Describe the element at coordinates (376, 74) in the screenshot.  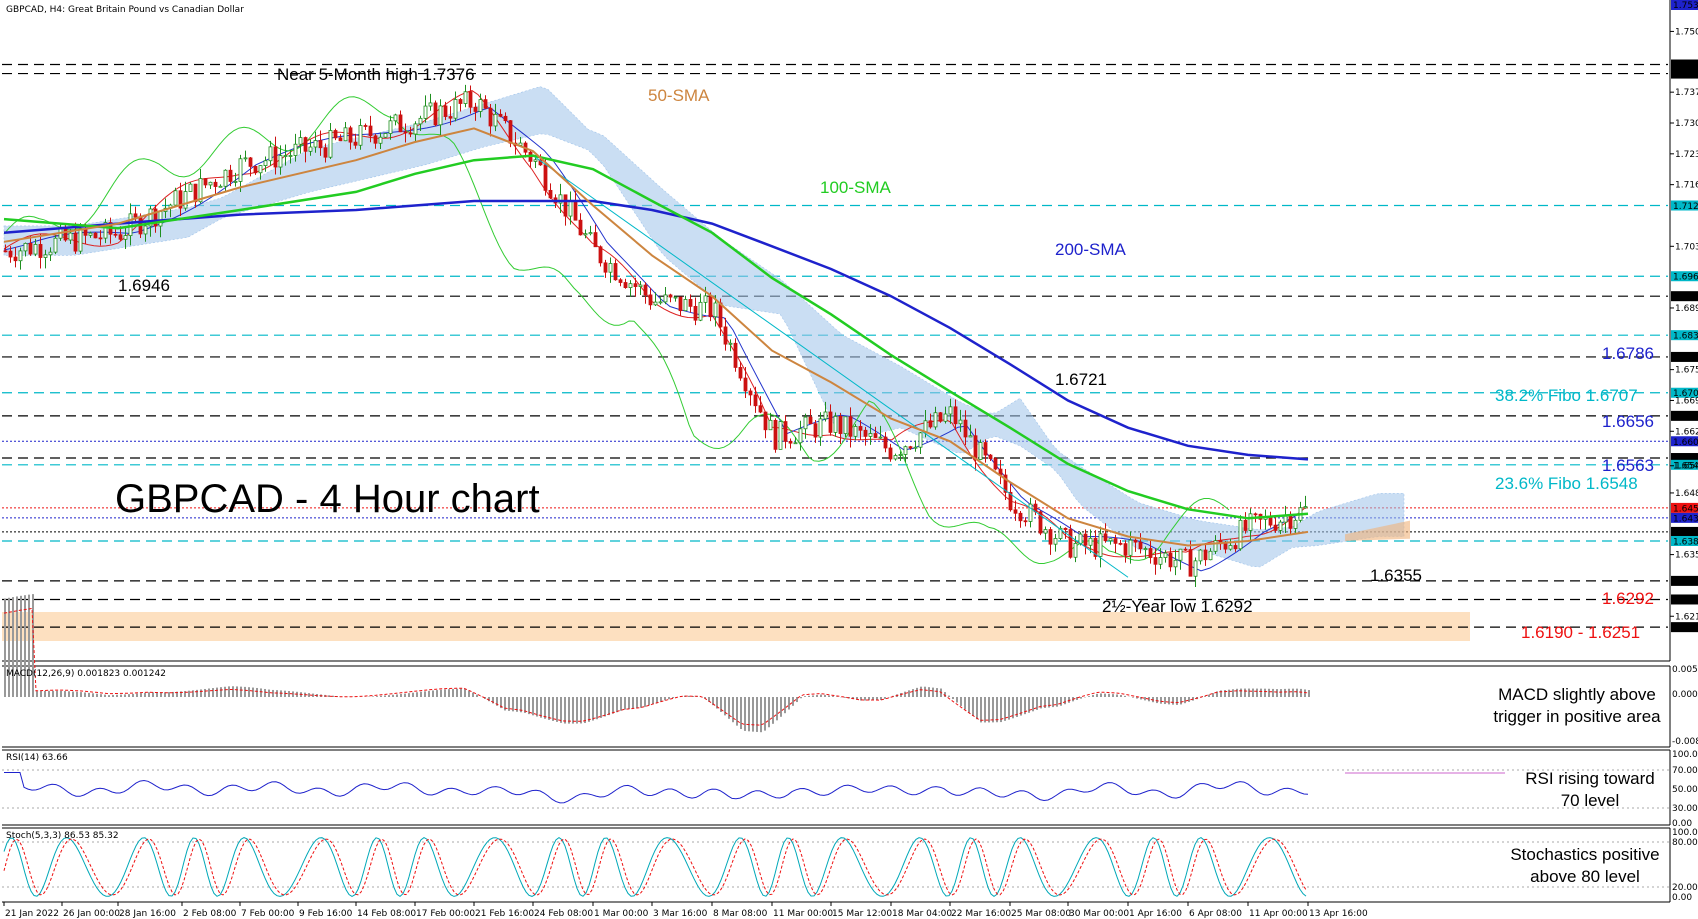
I see `annotation-high: Near 5-Month high 1.7376` at that location.